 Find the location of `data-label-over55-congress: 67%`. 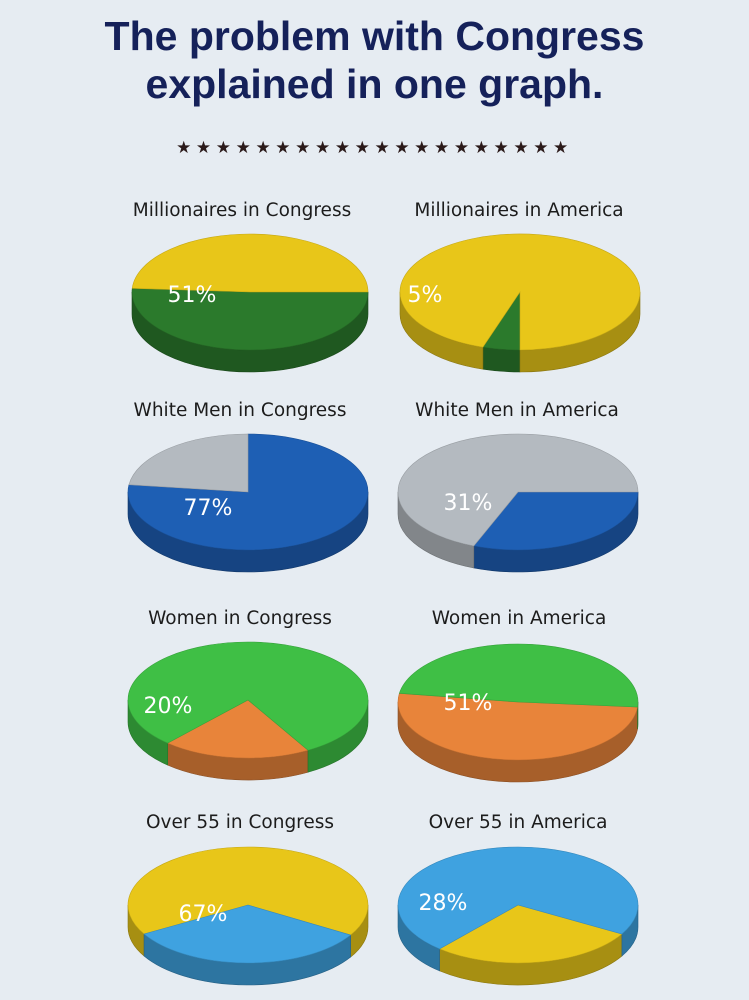

data-label-over55-congress: 67% is located at coordinates (203, 914).